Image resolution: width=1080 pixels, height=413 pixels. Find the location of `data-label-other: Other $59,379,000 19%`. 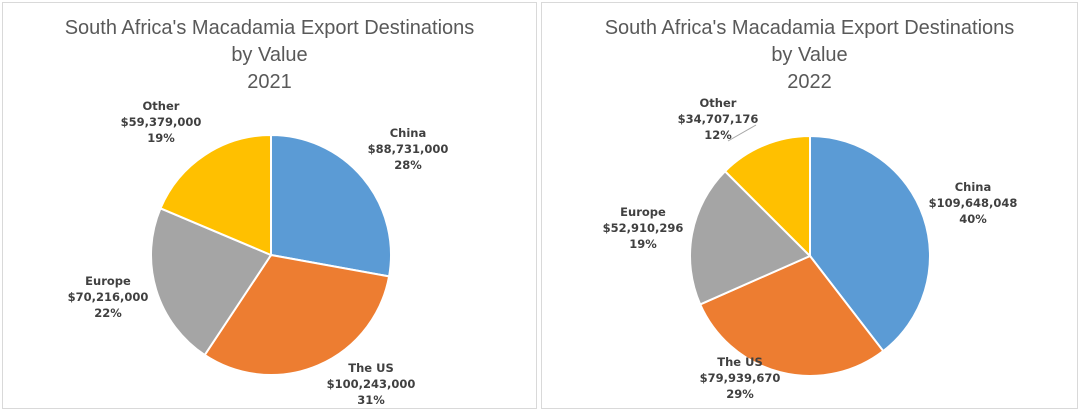

data-label-other: Other $59,379,000 19% is located at coordinates (161, 122).